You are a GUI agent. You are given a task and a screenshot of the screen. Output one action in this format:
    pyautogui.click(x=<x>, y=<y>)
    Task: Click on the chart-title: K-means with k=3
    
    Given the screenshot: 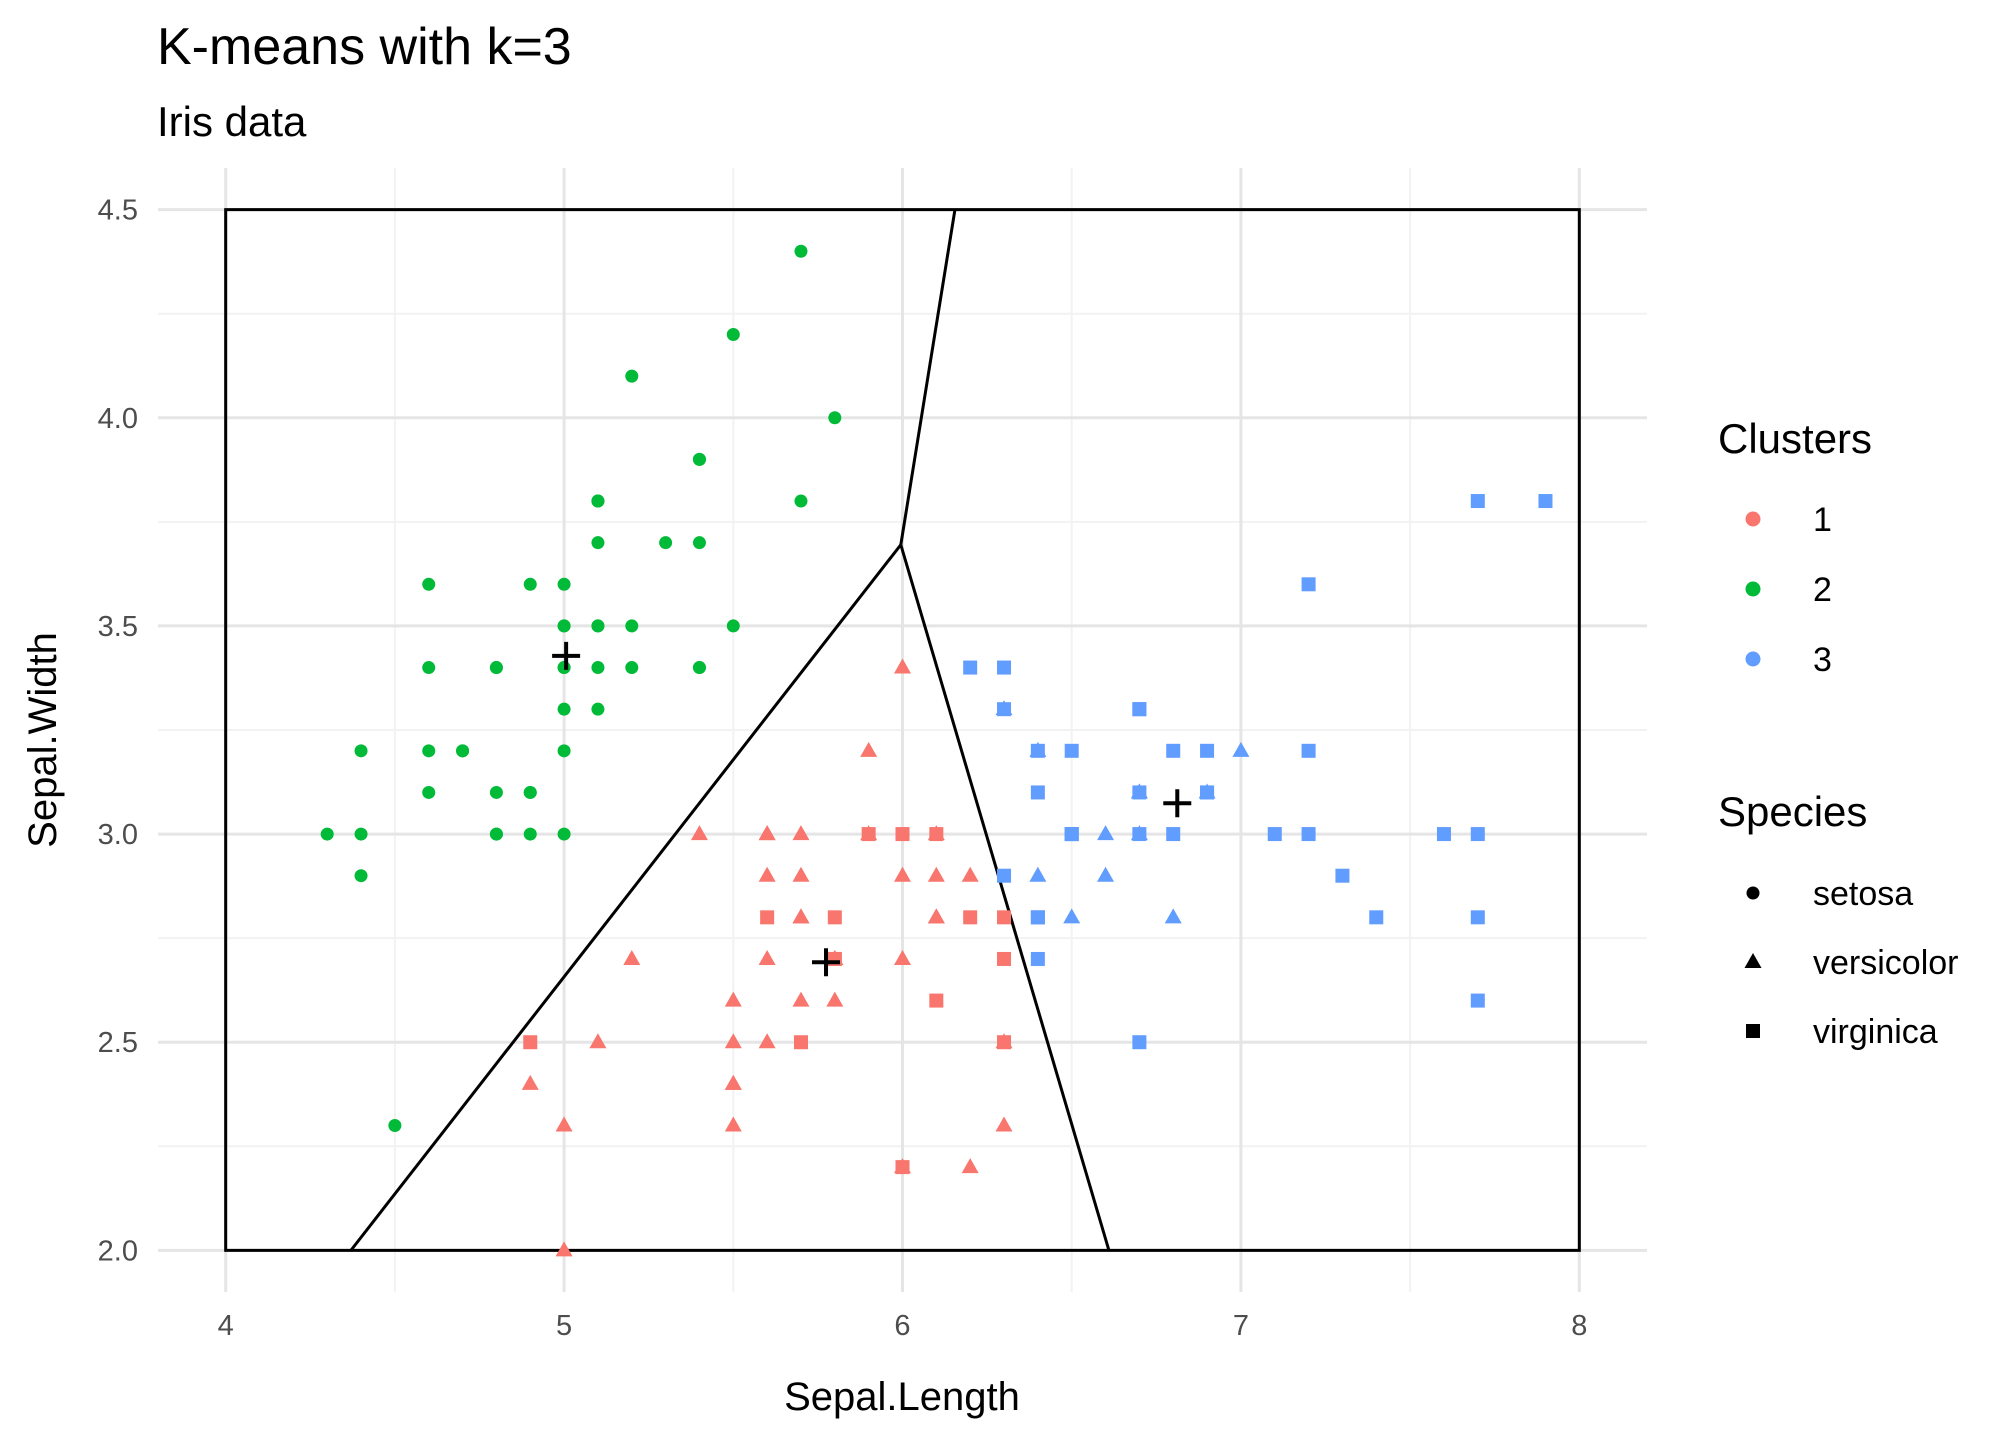 What is the action you would take?
    pyautogui.click(x=364, y=47)
    